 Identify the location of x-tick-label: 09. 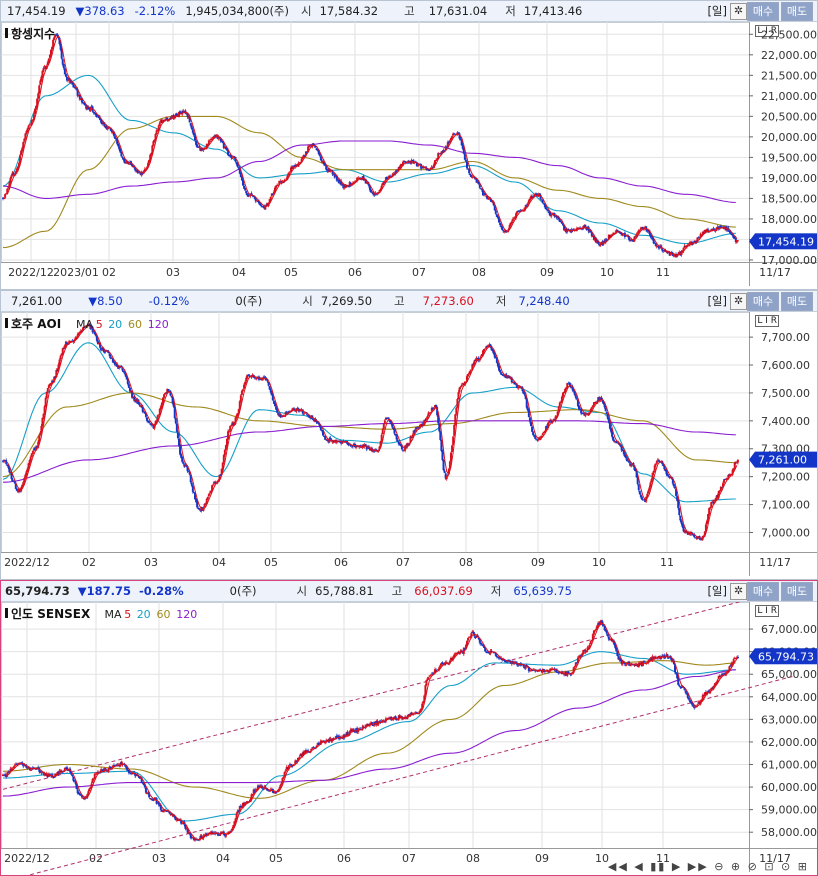
(538, 562).